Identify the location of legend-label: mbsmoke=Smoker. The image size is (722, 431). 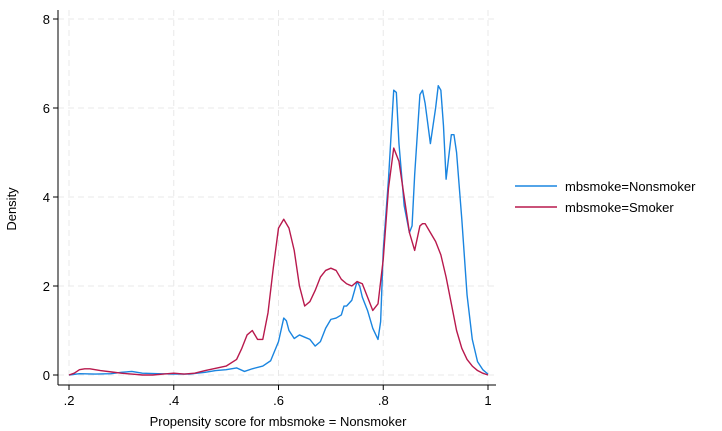
(619, 207).